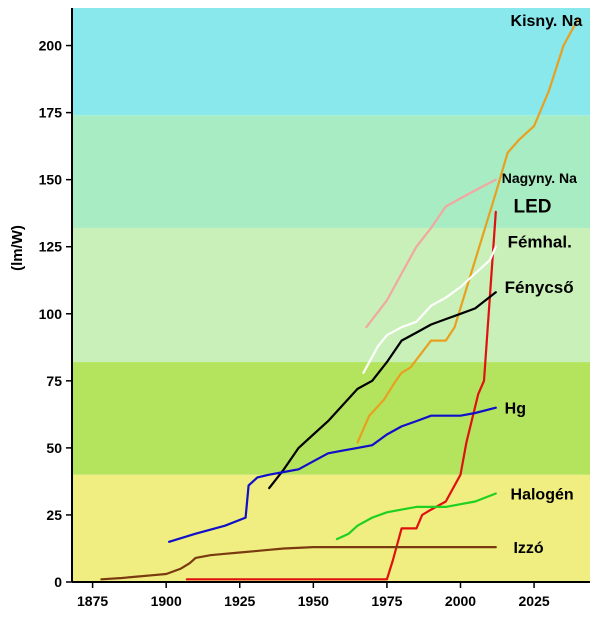 The image size is (600, 642). What do you see at coordinates (416, 516) in the screenshot?
I see `series-line-halogen` at bounding box center [416, 516].